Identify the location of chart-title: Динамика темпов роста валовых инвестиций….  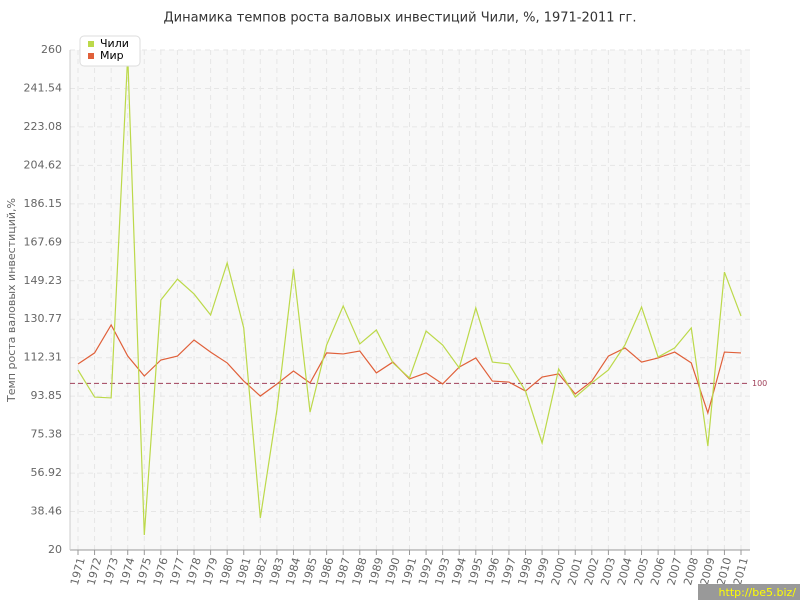
(399, 18).